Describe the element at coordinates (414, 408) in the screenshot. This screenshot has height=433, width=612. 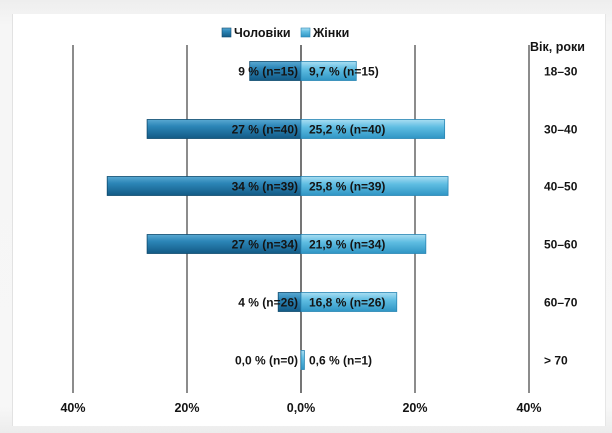
I see `x-tick-label-3: 20%` at that location.